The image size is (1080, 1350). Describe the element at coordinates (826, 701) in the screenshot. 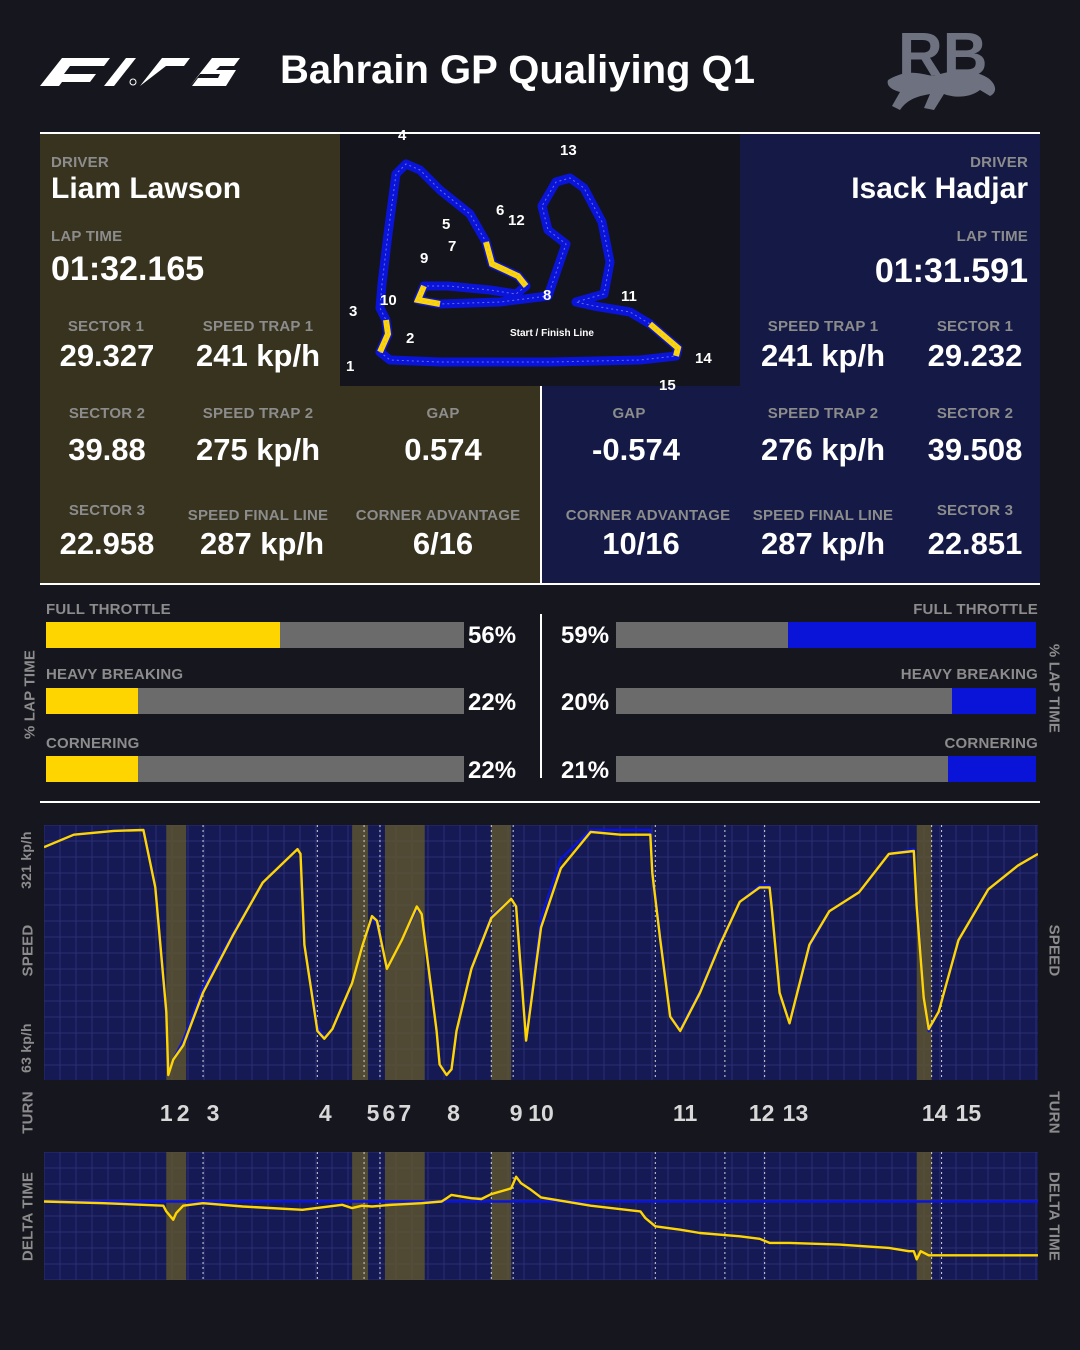

I see `right-heavy-braking-bar` at that location.